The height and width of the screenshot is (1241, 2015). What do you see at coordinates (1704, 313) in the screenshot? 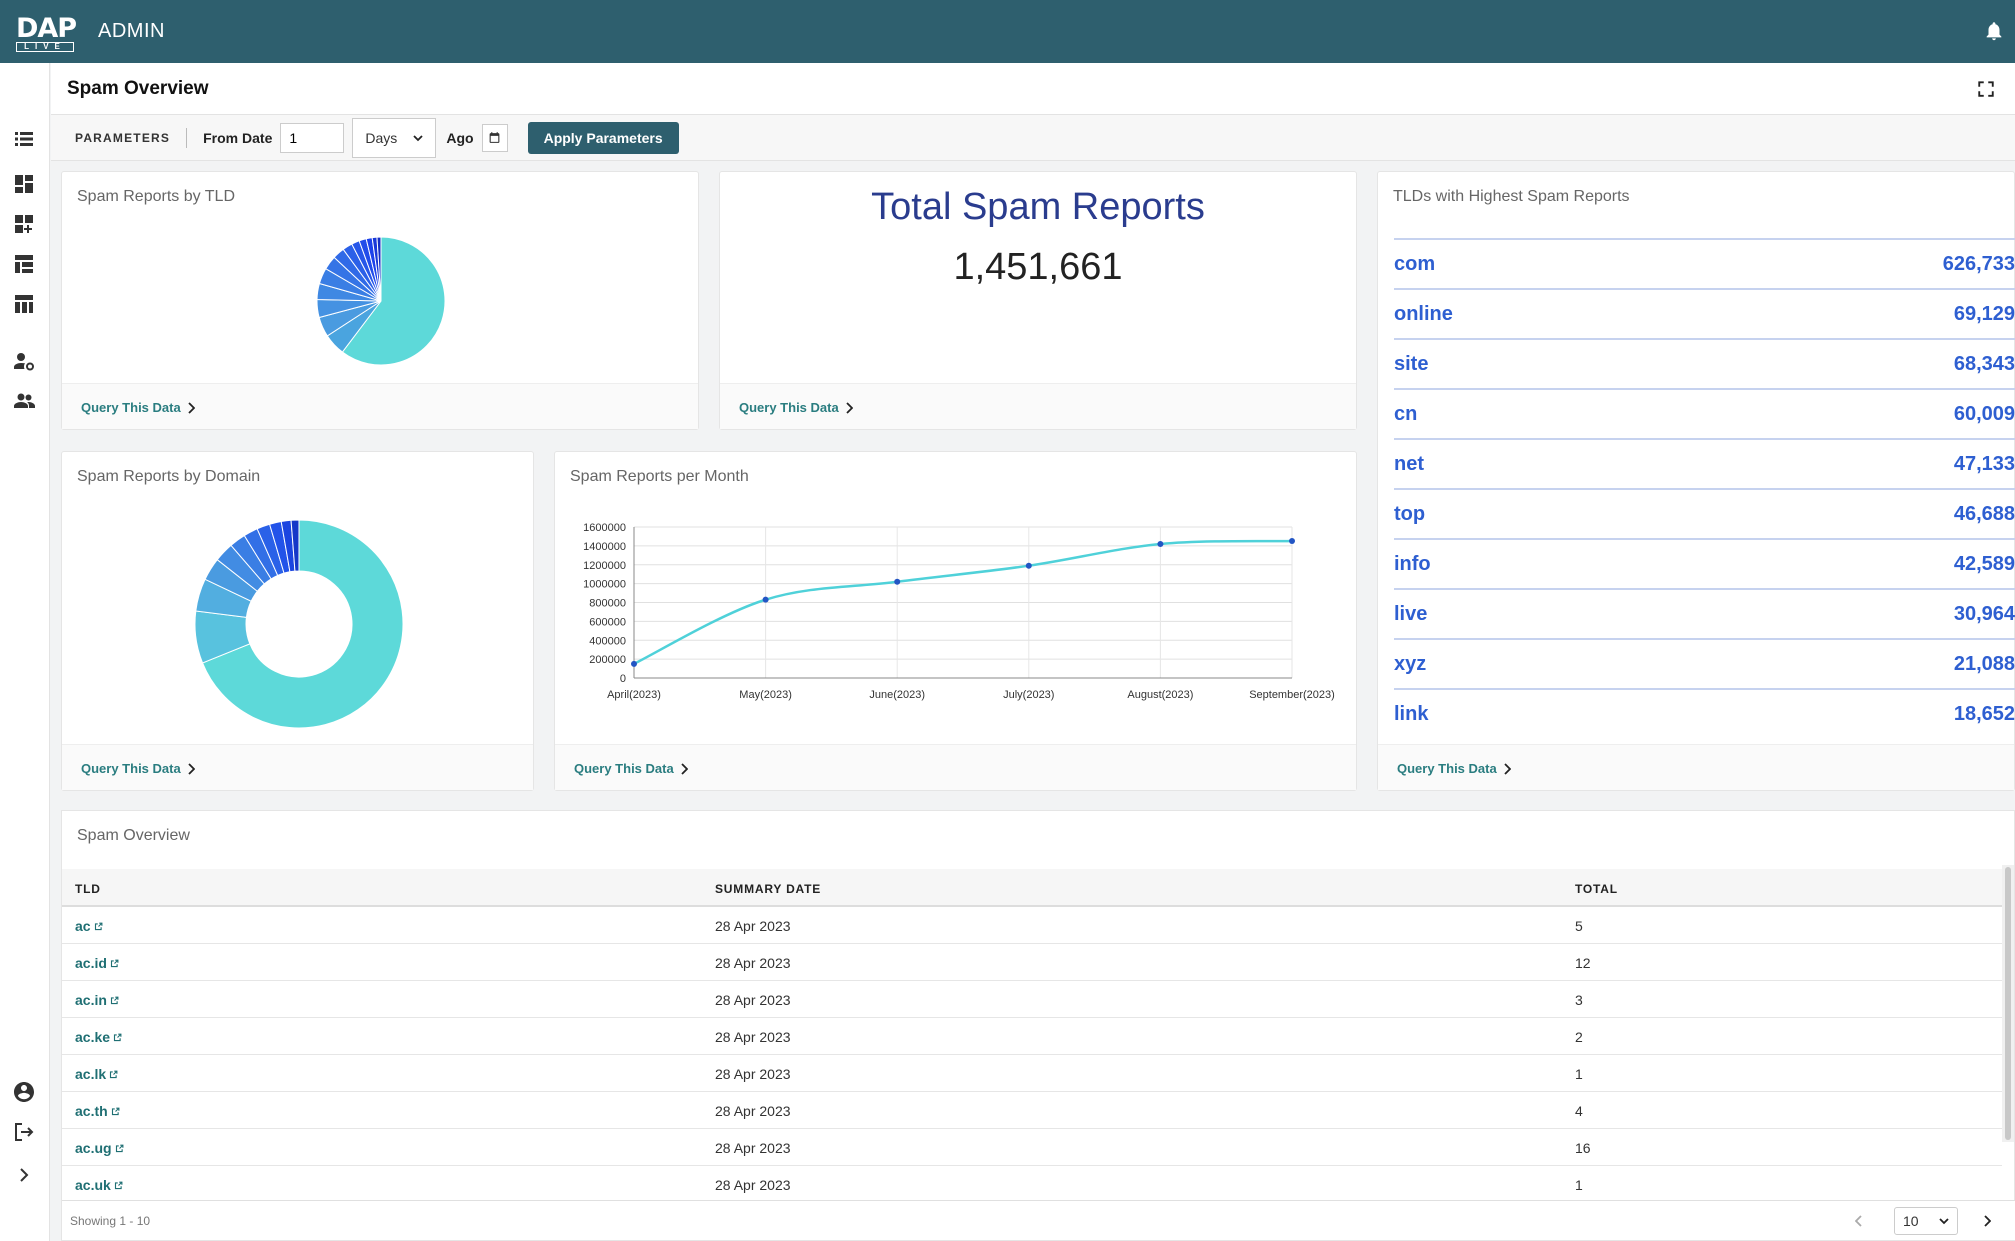
I see `top-tld-row: online 69,129` at bounding box center [1704, 313].